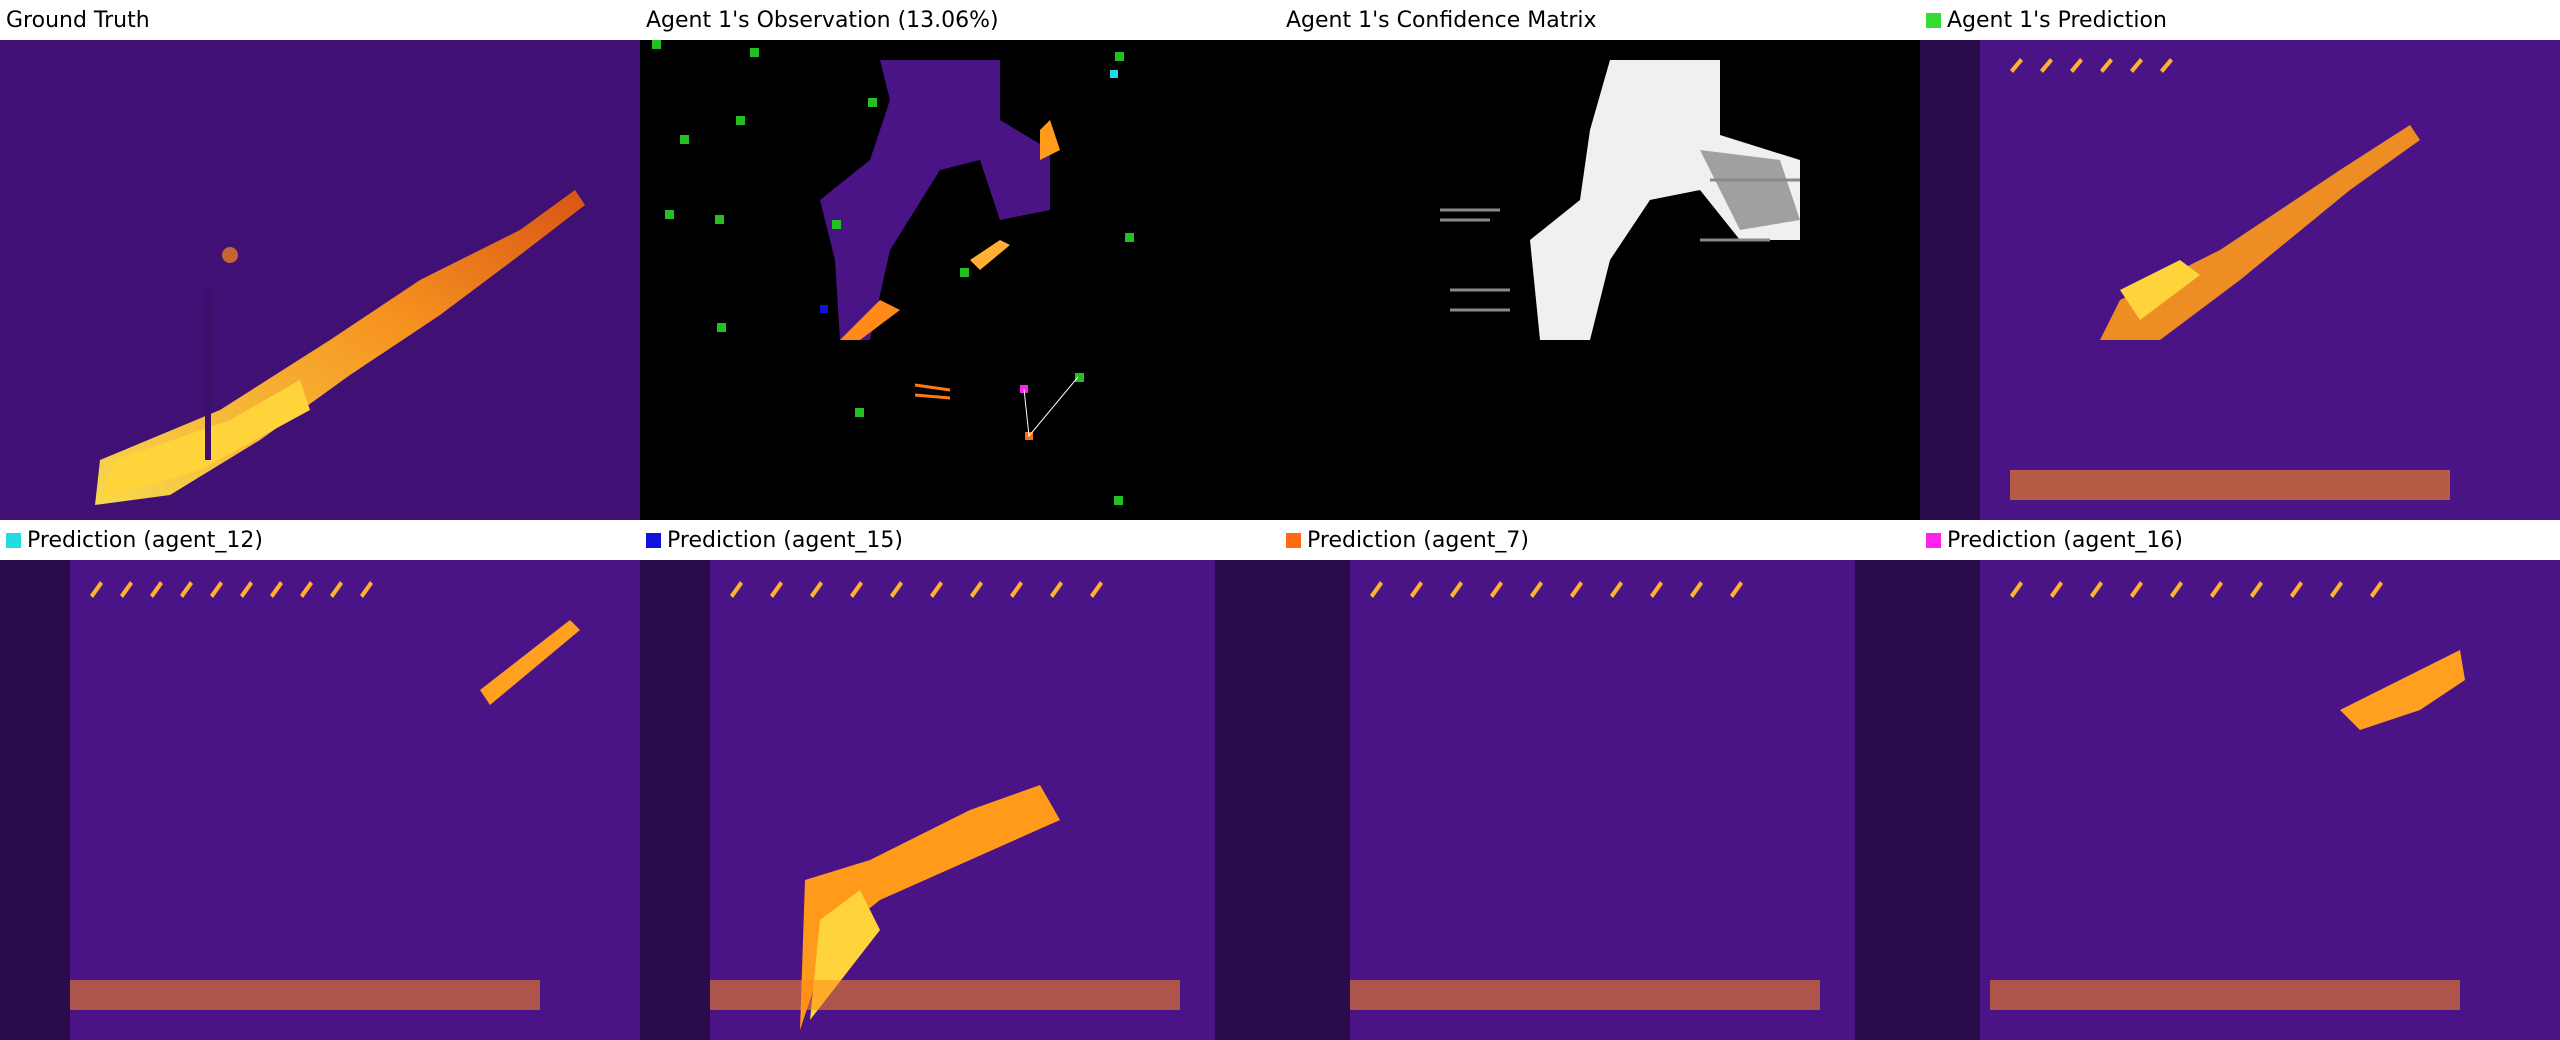 The width and height of the screenshot is (2560, 1040). I want to click on panel-prediction-agent15: Prediction (agent_15), so click(960, 780).